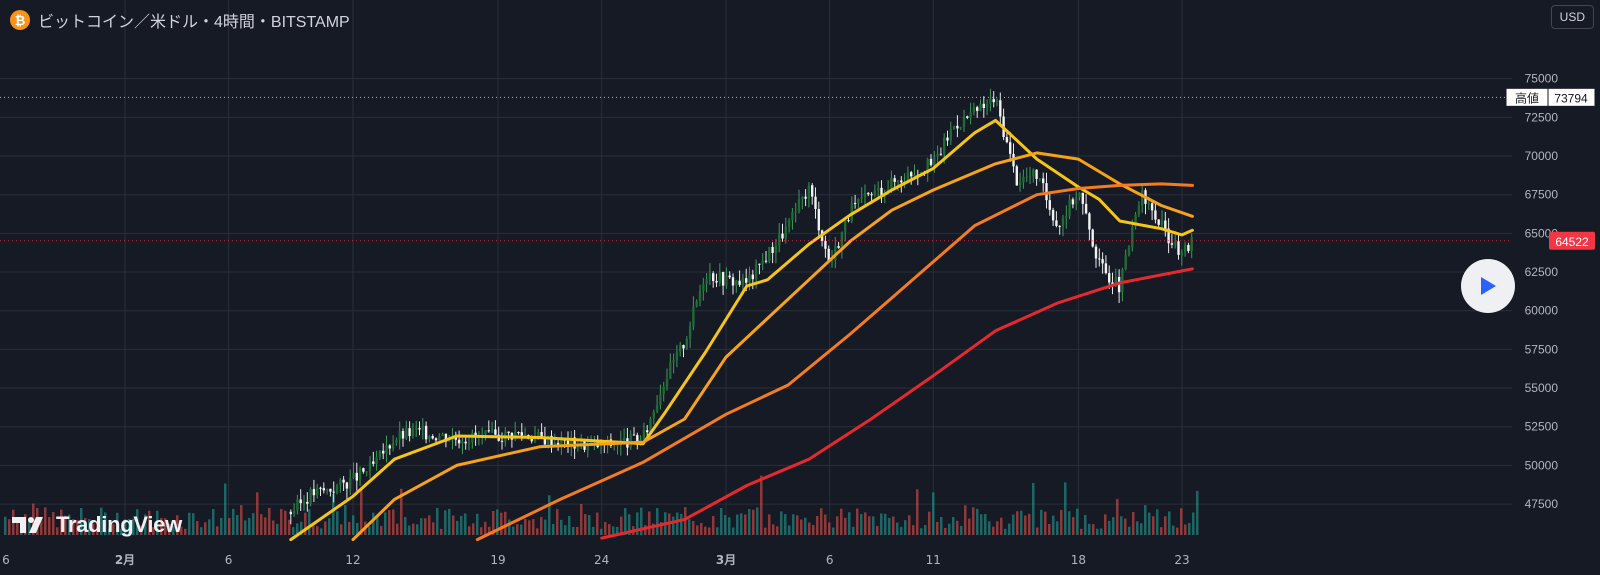 The width and height of the screenshot is (1600, 575). Describe the element at coordinates (119, 524) in the screenshot. I see `tradingview-logo-text: TradingView` at that location.